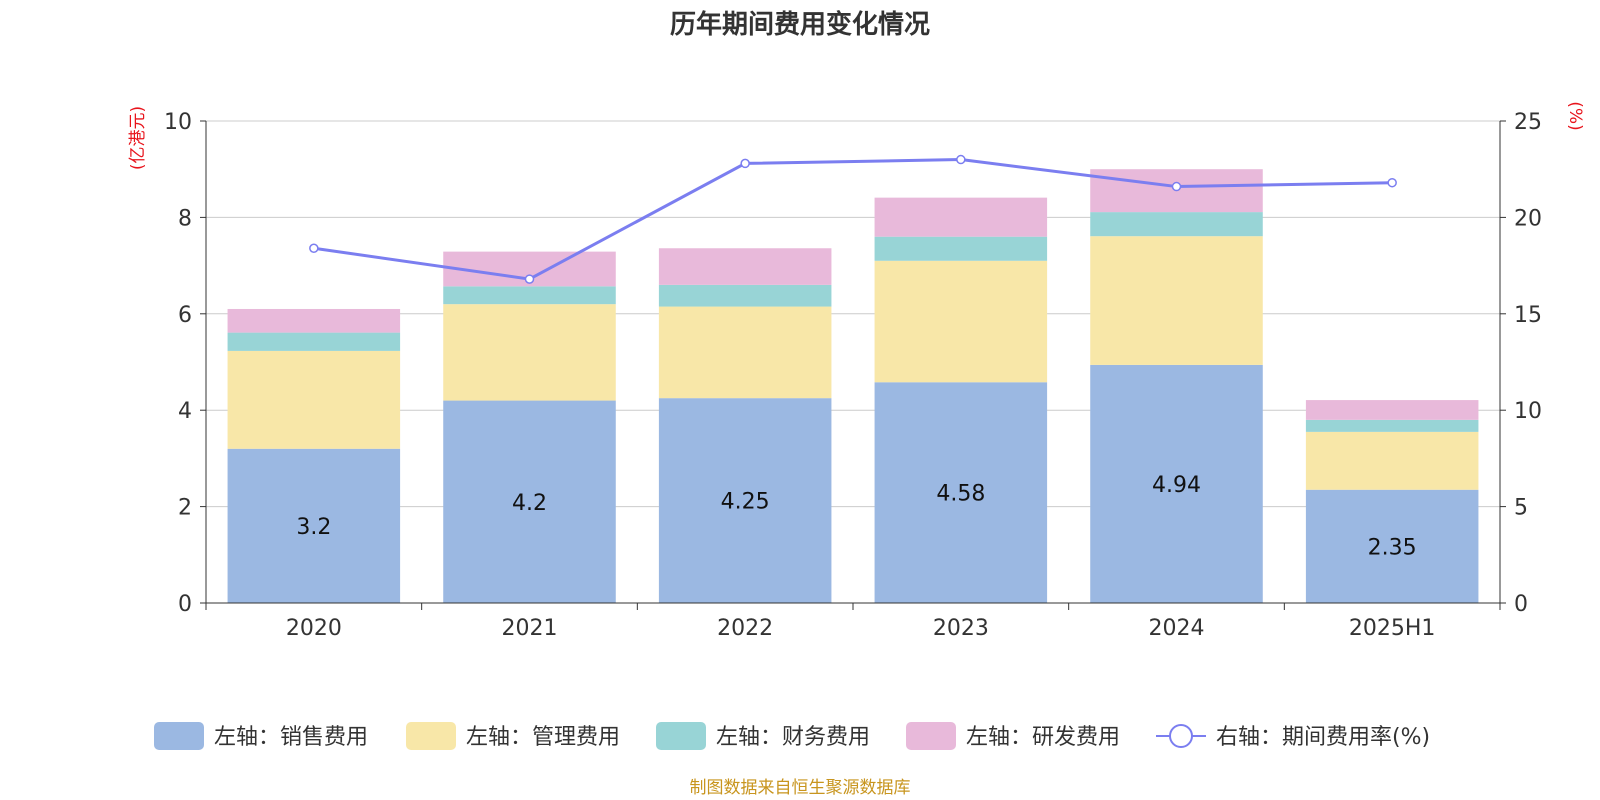  Describe the element at coordinates (745, 628) in the screenshot. I see `x-tick-label: 2022` at that location.